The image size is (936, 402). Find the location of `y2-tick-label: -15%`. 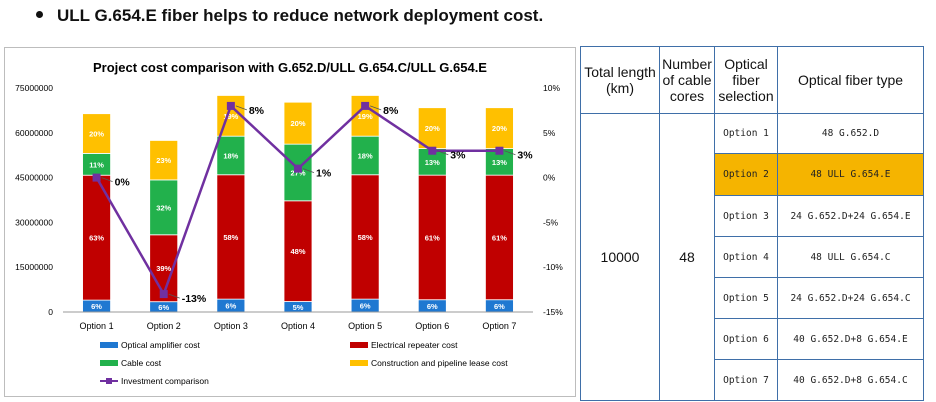

y2-tick-label: -15% is located at coordinates (553, 312).